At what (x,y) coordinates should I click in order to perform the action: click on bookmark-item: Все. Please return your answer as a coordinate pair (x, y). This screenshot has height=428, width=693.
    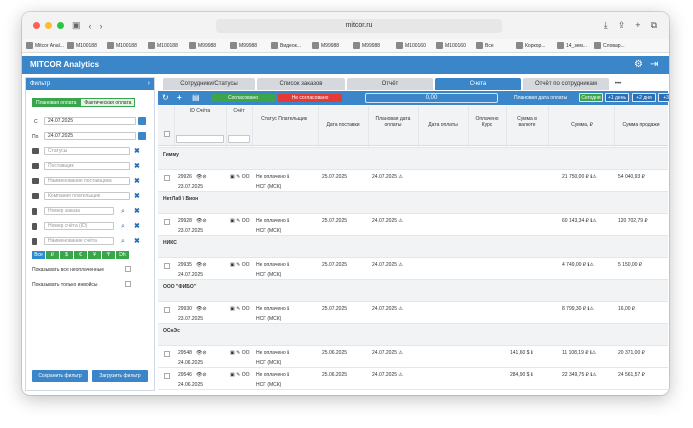
    Looking at the image, I should click on (485, 45).